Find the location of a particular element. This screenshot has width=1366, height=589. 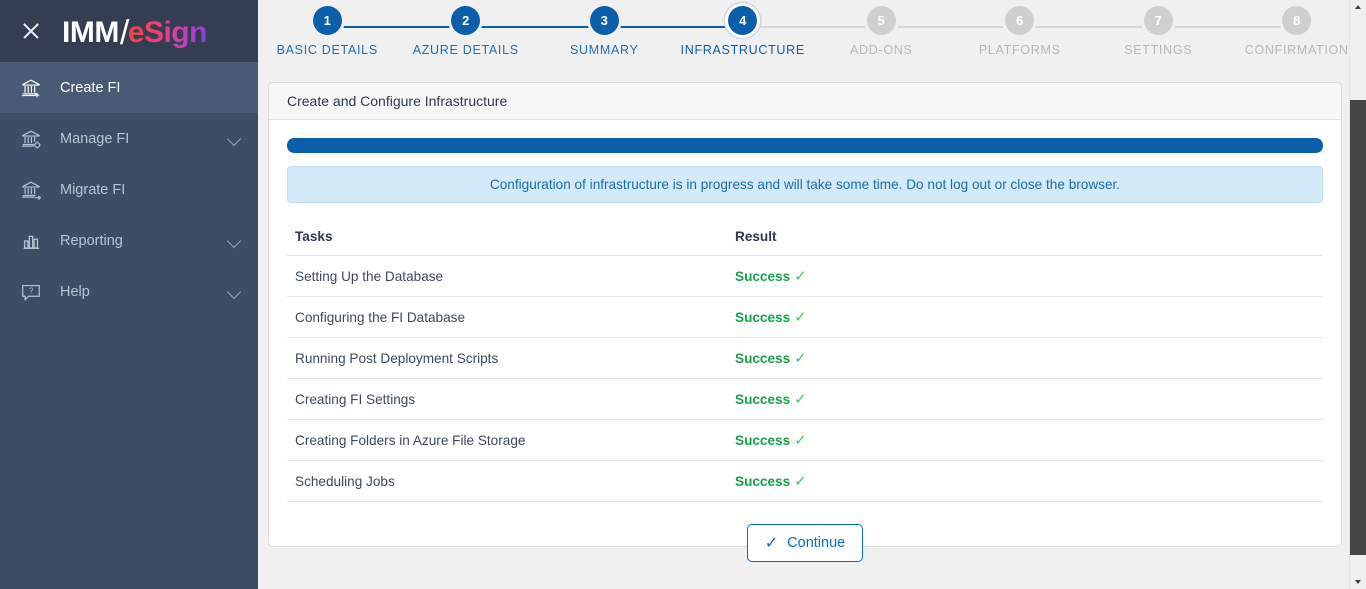

progress-bar-fill is located at coordinates (805, 145).